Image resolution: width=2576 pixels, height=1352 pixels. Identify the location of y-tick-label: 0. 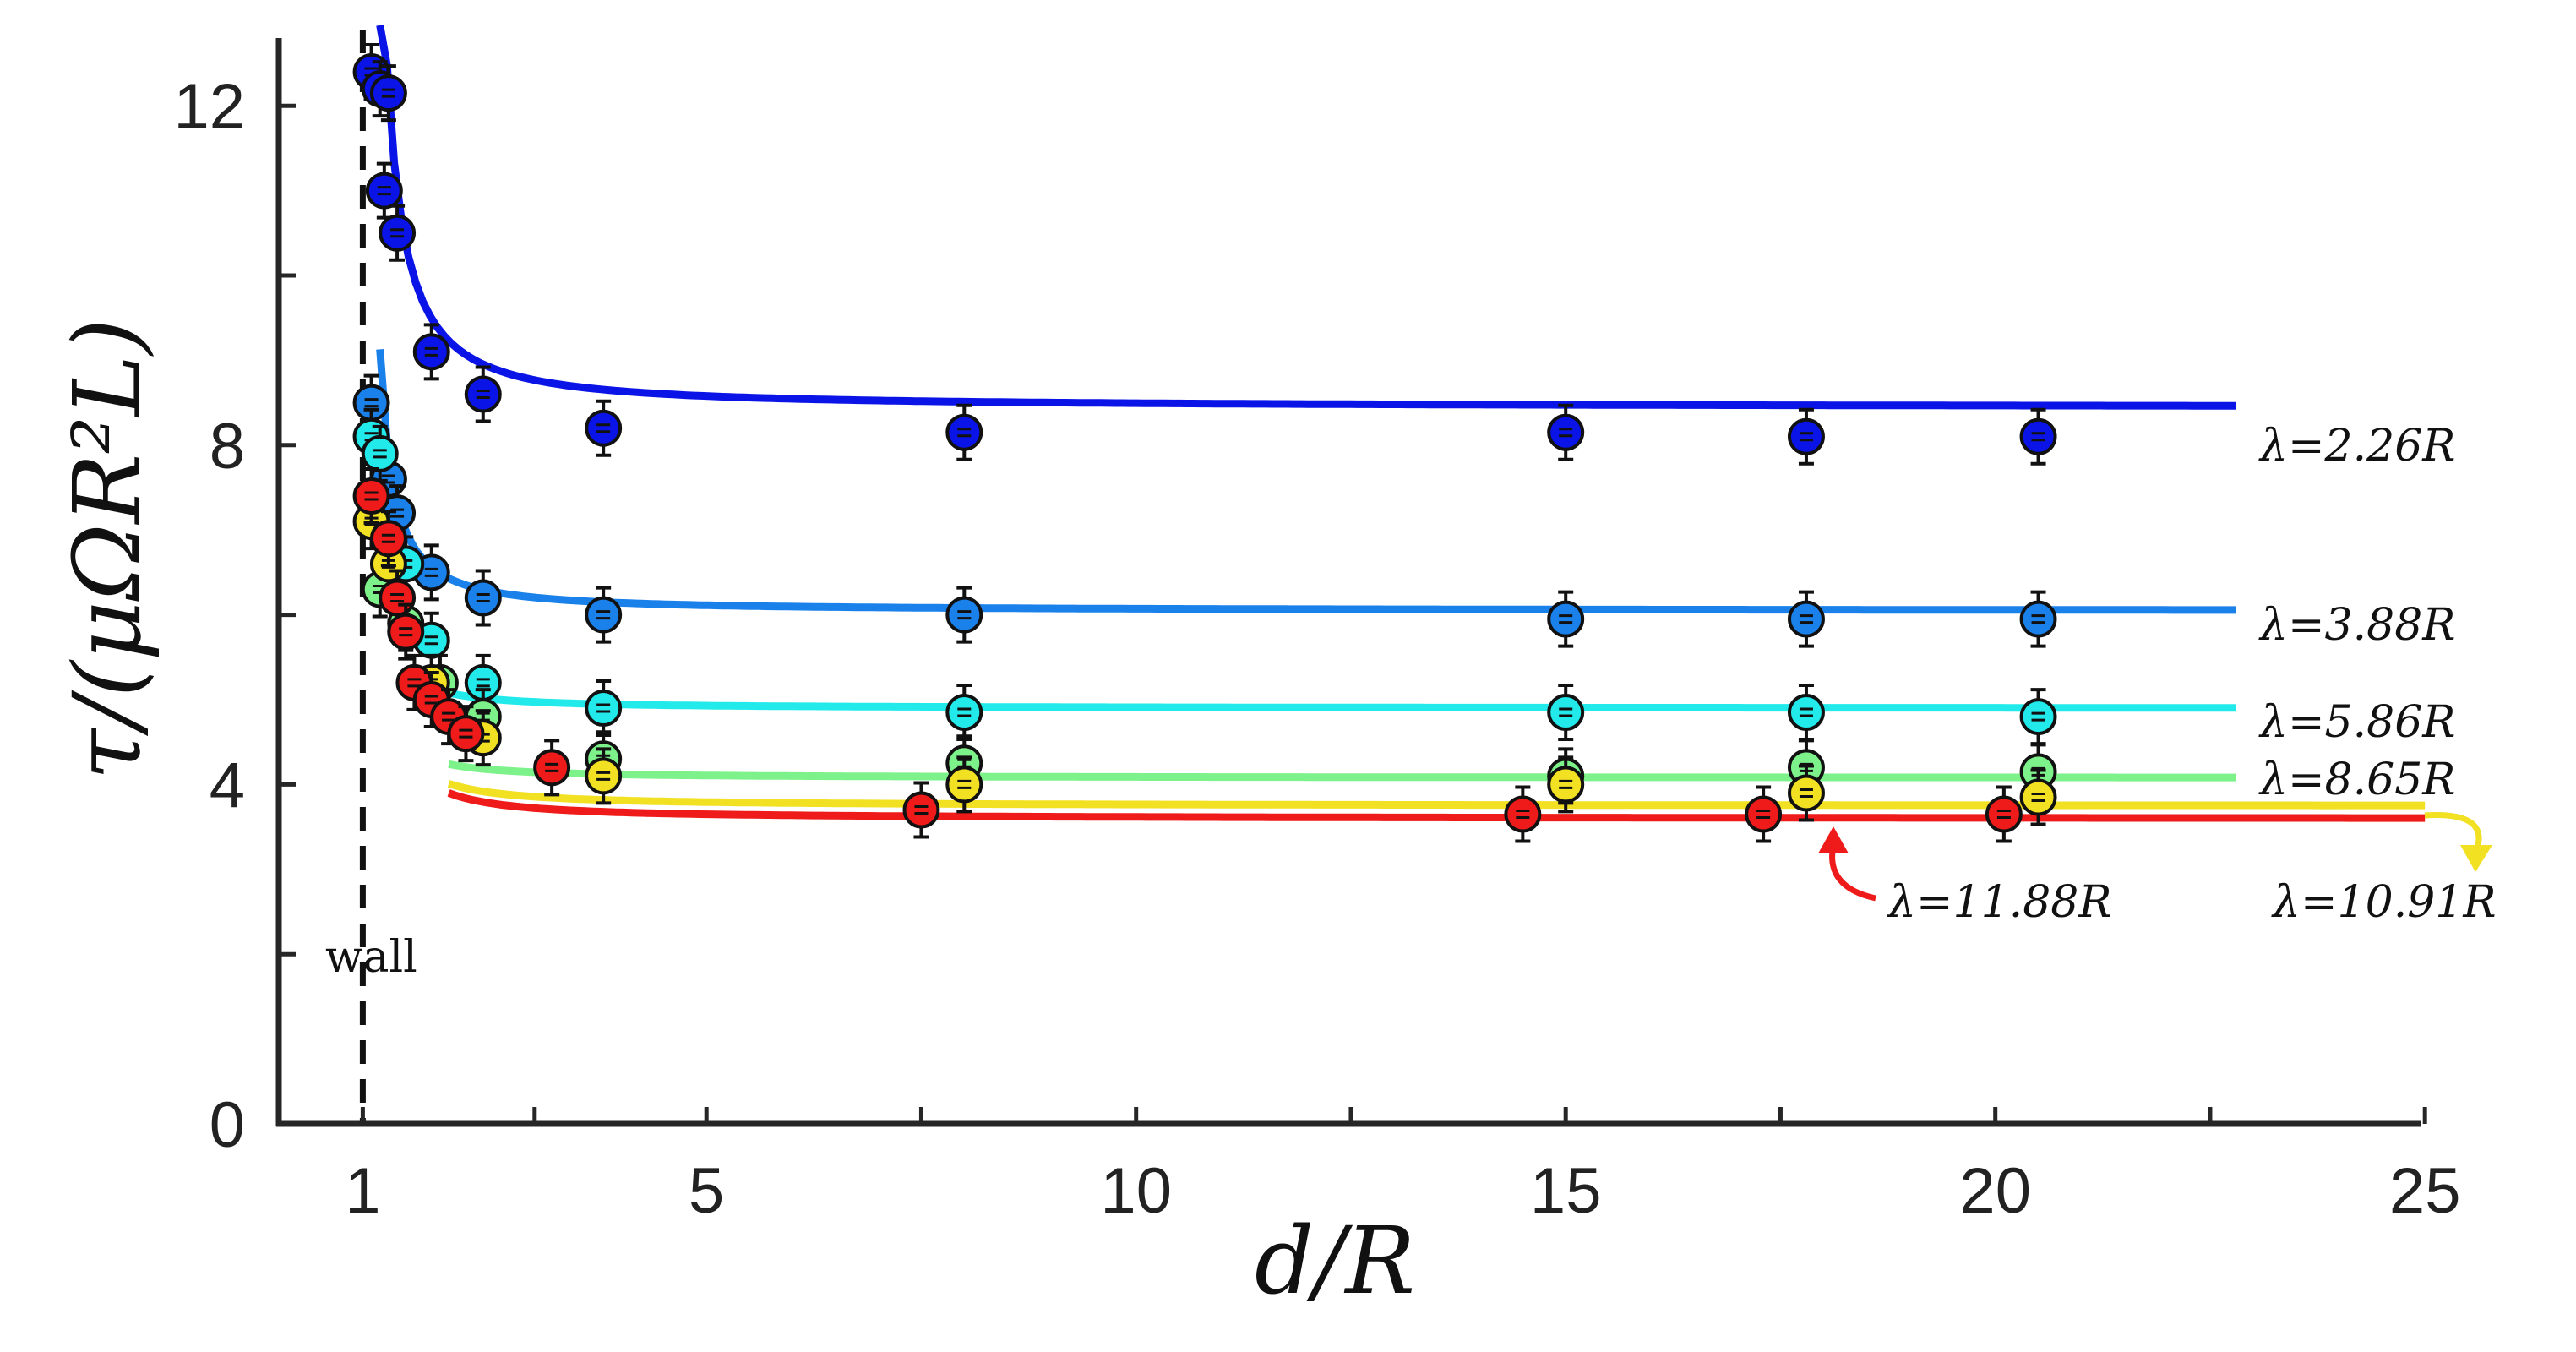
(228, 1125).